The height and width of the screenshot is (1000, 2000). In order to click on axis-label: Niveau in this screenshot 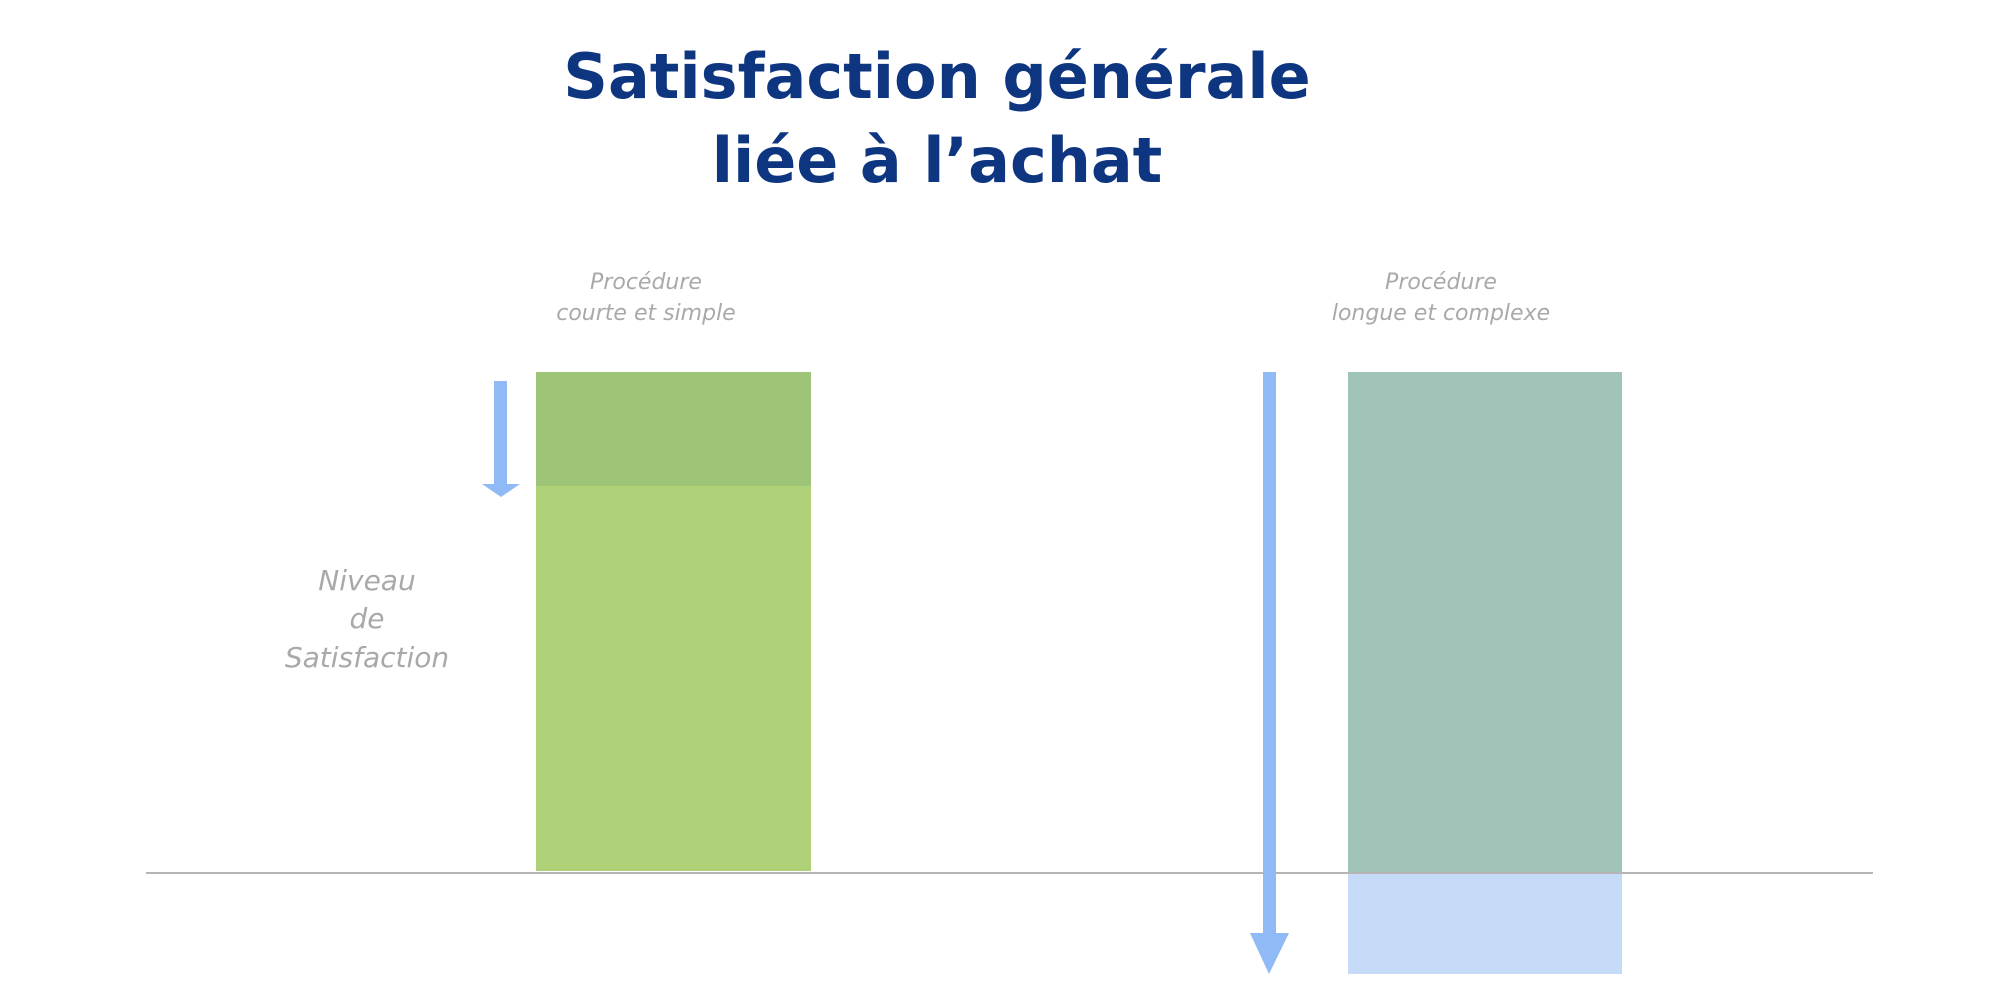, I will do `click(366, 580)`.